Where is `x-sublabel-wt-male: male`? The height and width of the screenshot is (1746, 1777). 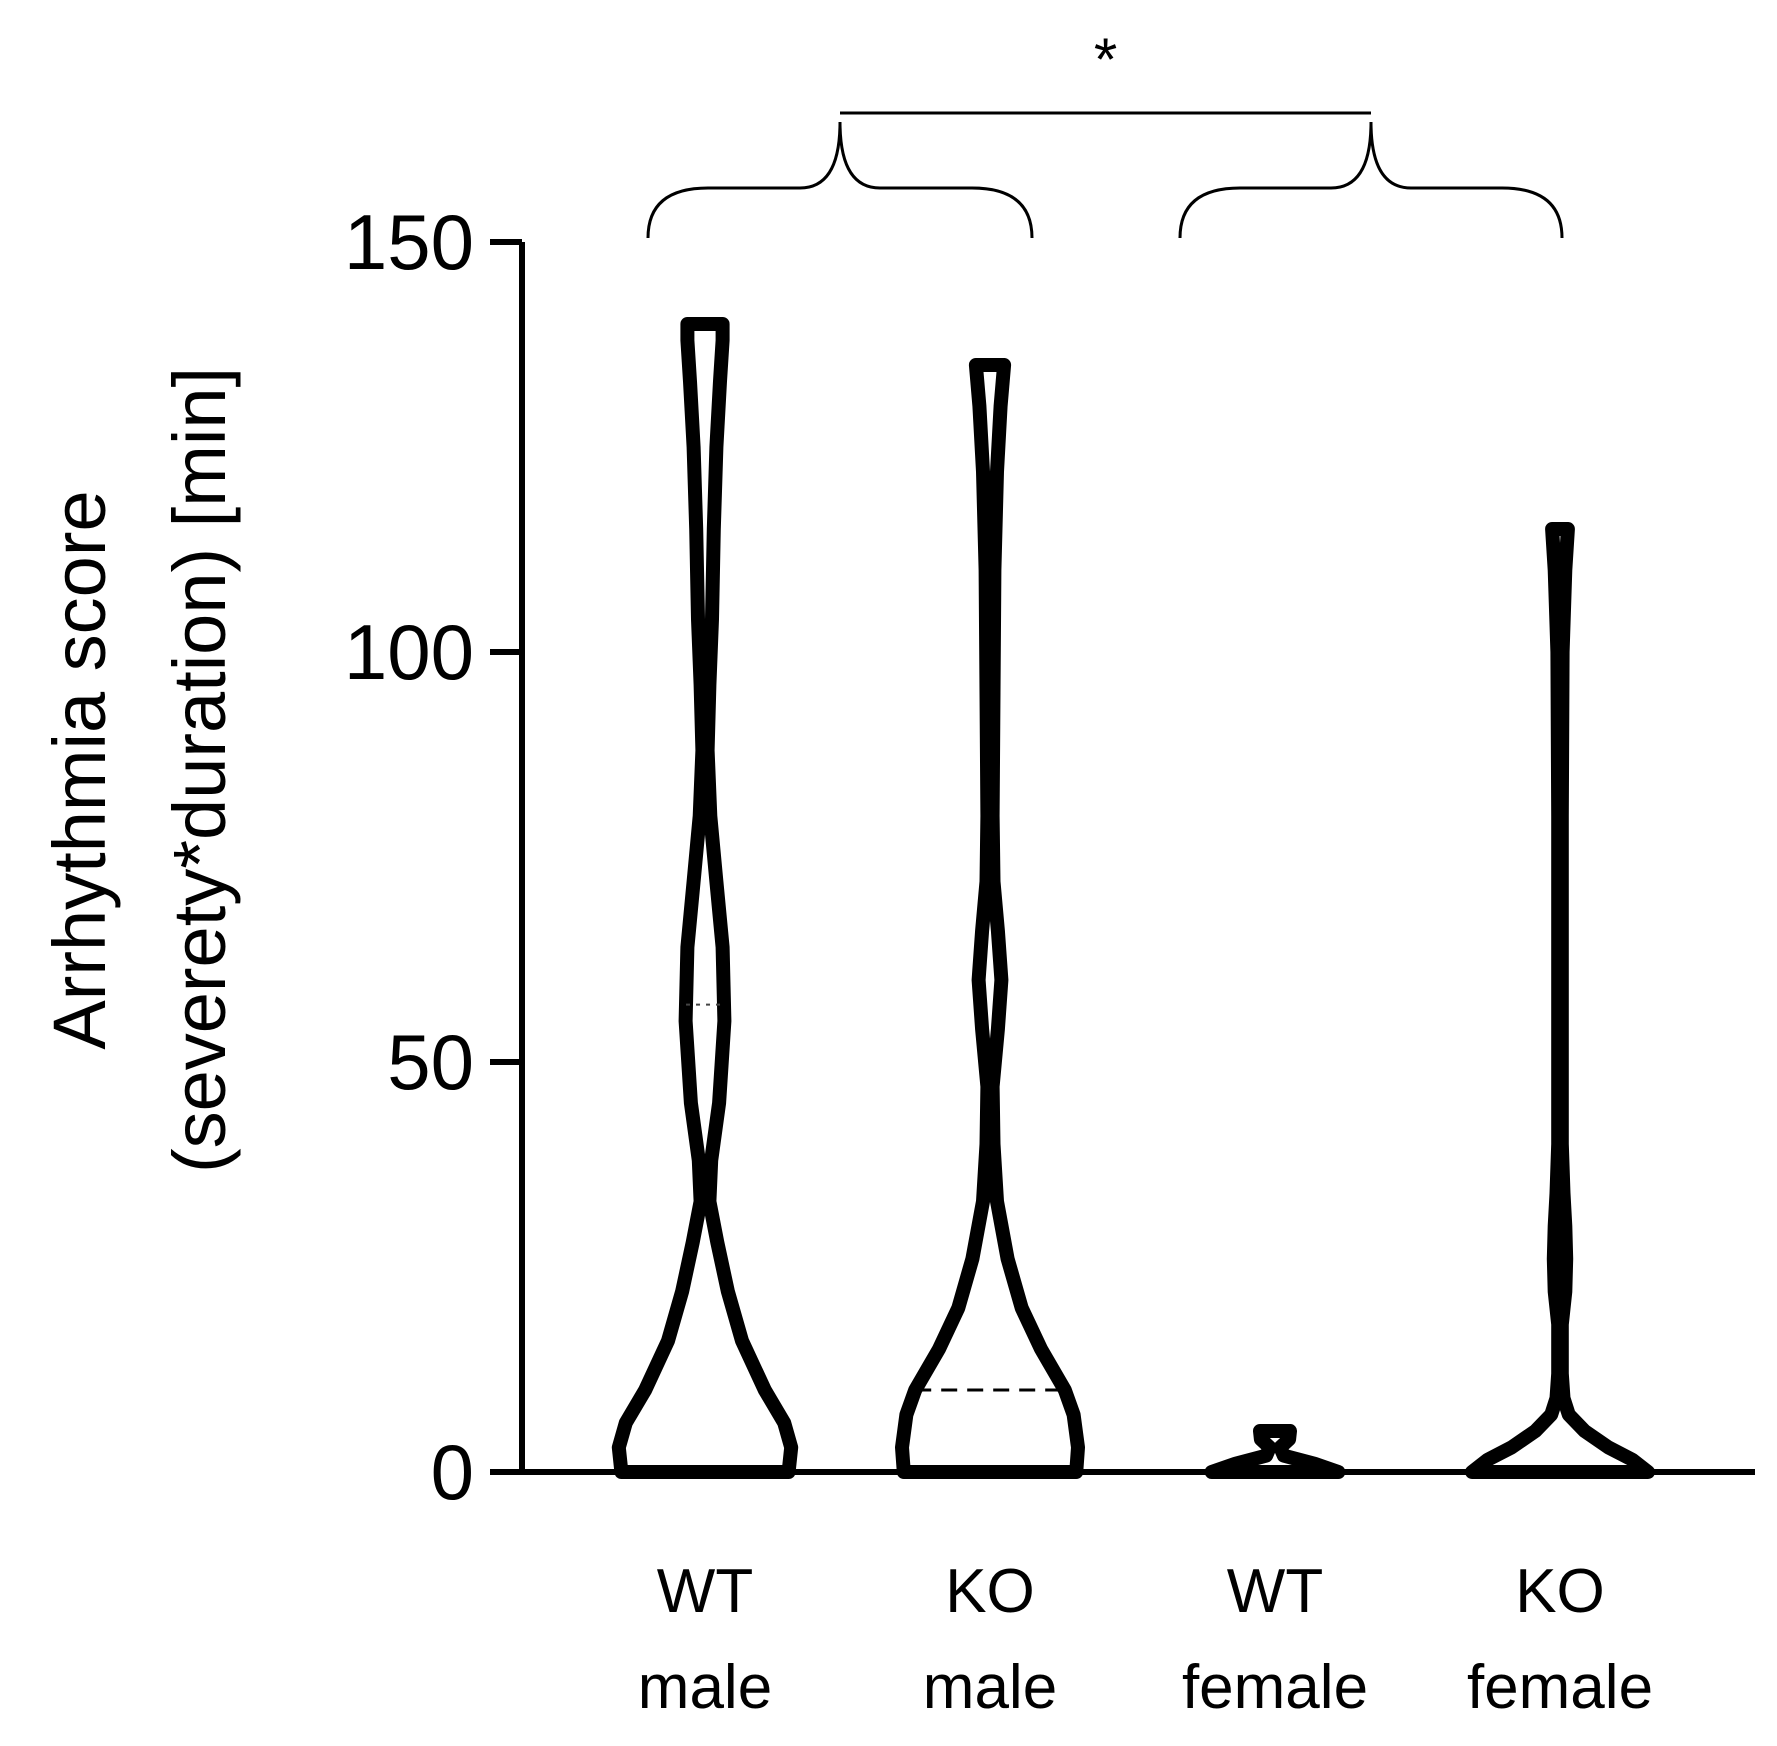
x-sublabel-wt-male: male is located at coordinates (705, 1687).